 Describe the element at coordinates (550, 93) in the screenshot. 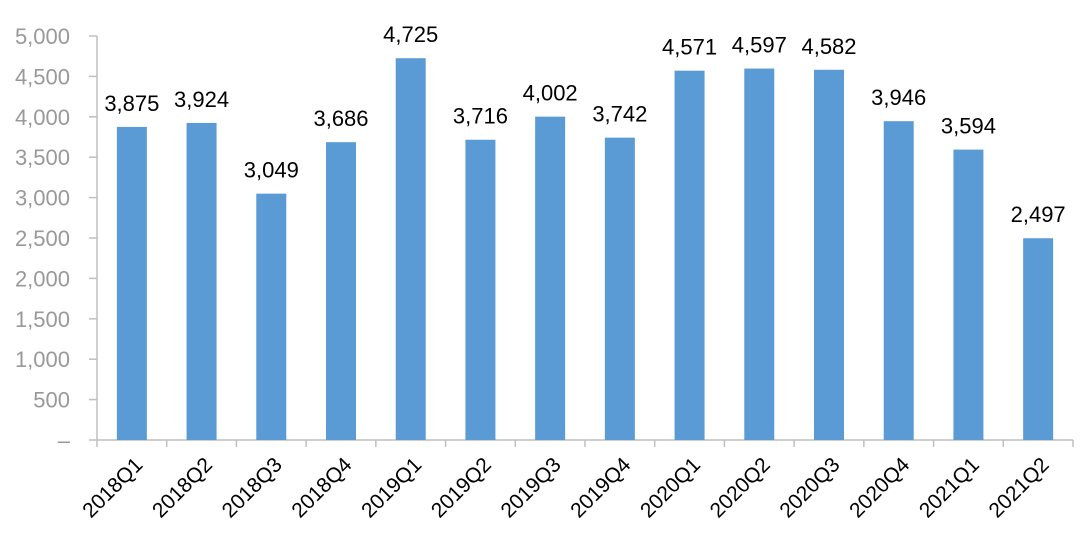

I see `bar-value-label: 4,002` at that location.